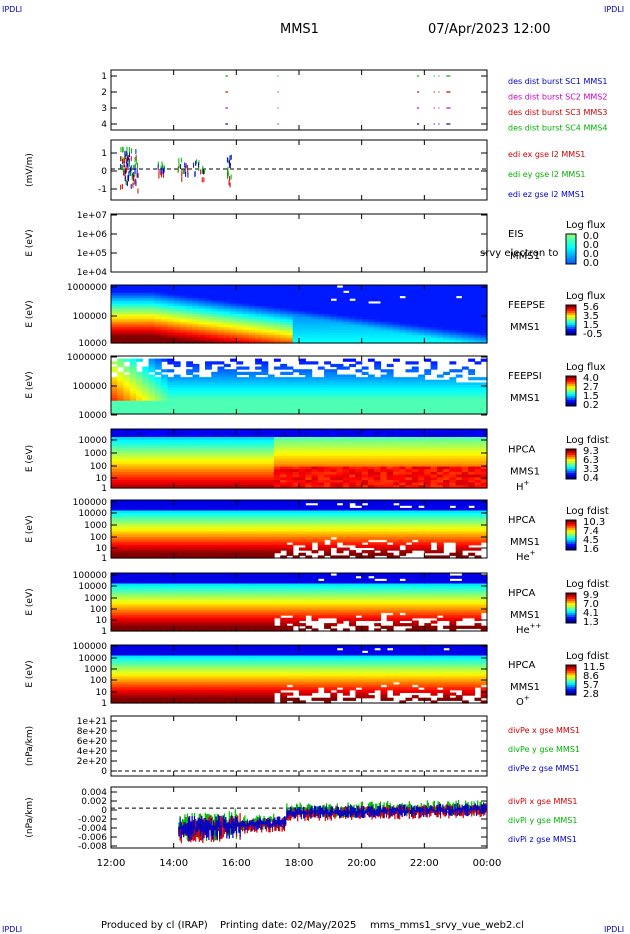 Image resolution: width=630 pixels, height=934 pixels. I want to click on instrument-label: MMS1, so click(525, 327).